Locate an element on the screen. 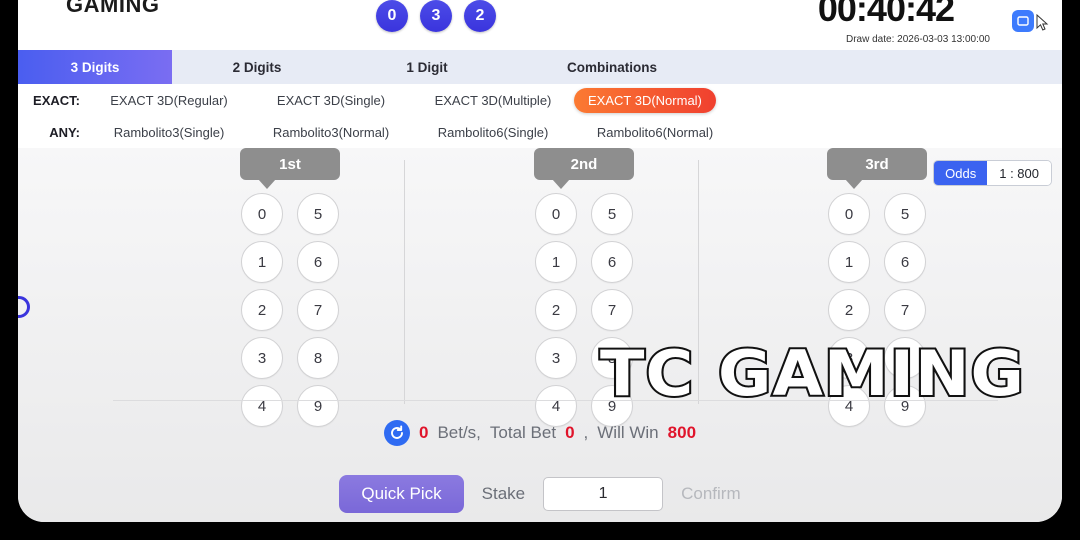 This screenshot has height=540, width=1080. summary-comma: , is located at coordinates (586, 432).